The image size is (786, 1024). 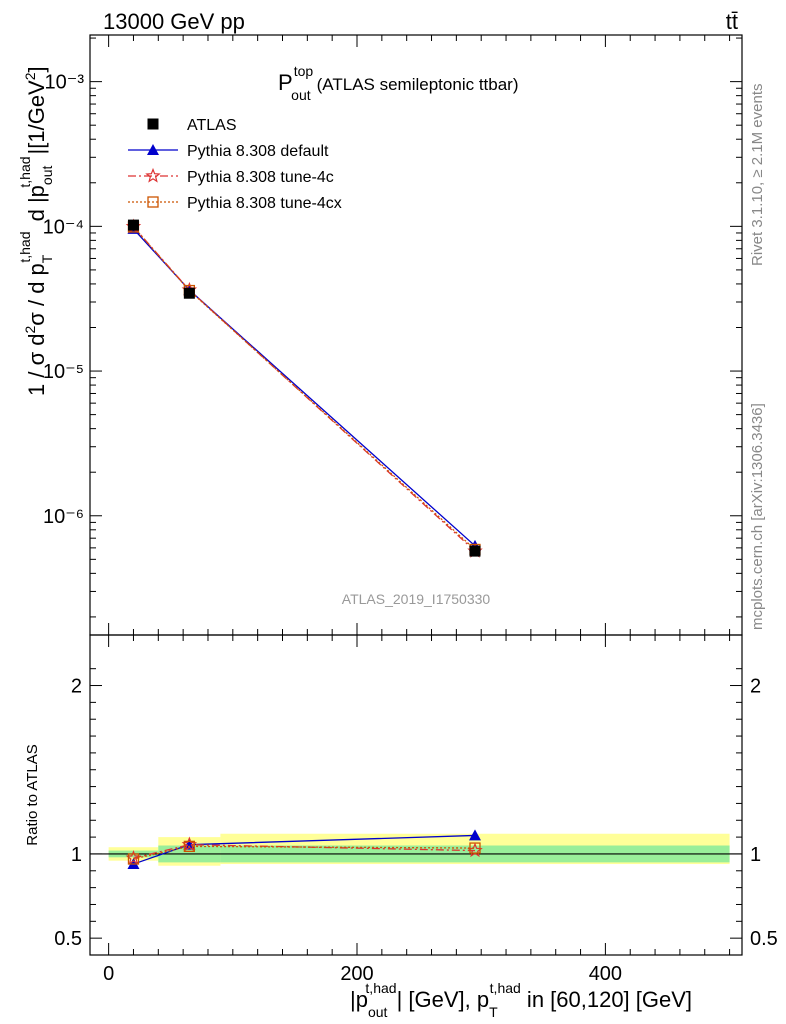 I want to click on ratio-y-tick-label-right: 0.5, so click(x=764, y=939).